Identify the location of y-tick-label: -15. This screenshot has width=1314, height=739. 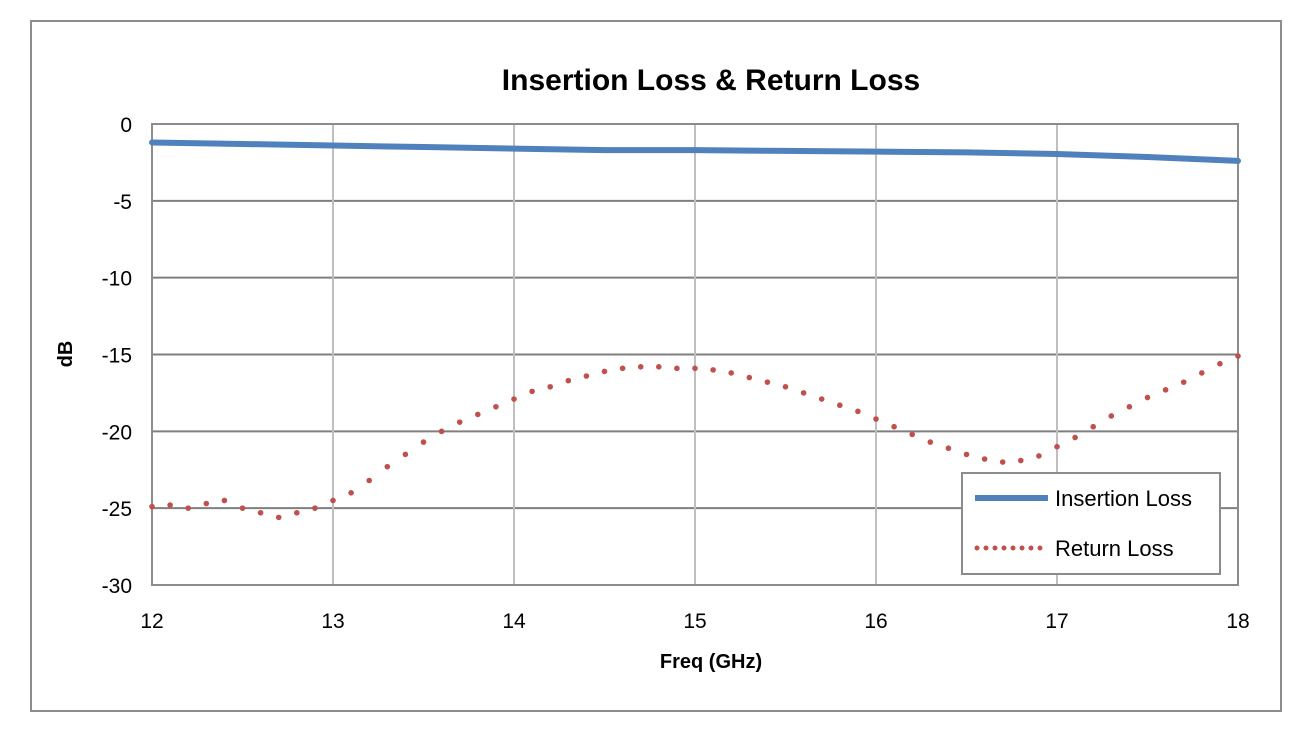
(117, 356).